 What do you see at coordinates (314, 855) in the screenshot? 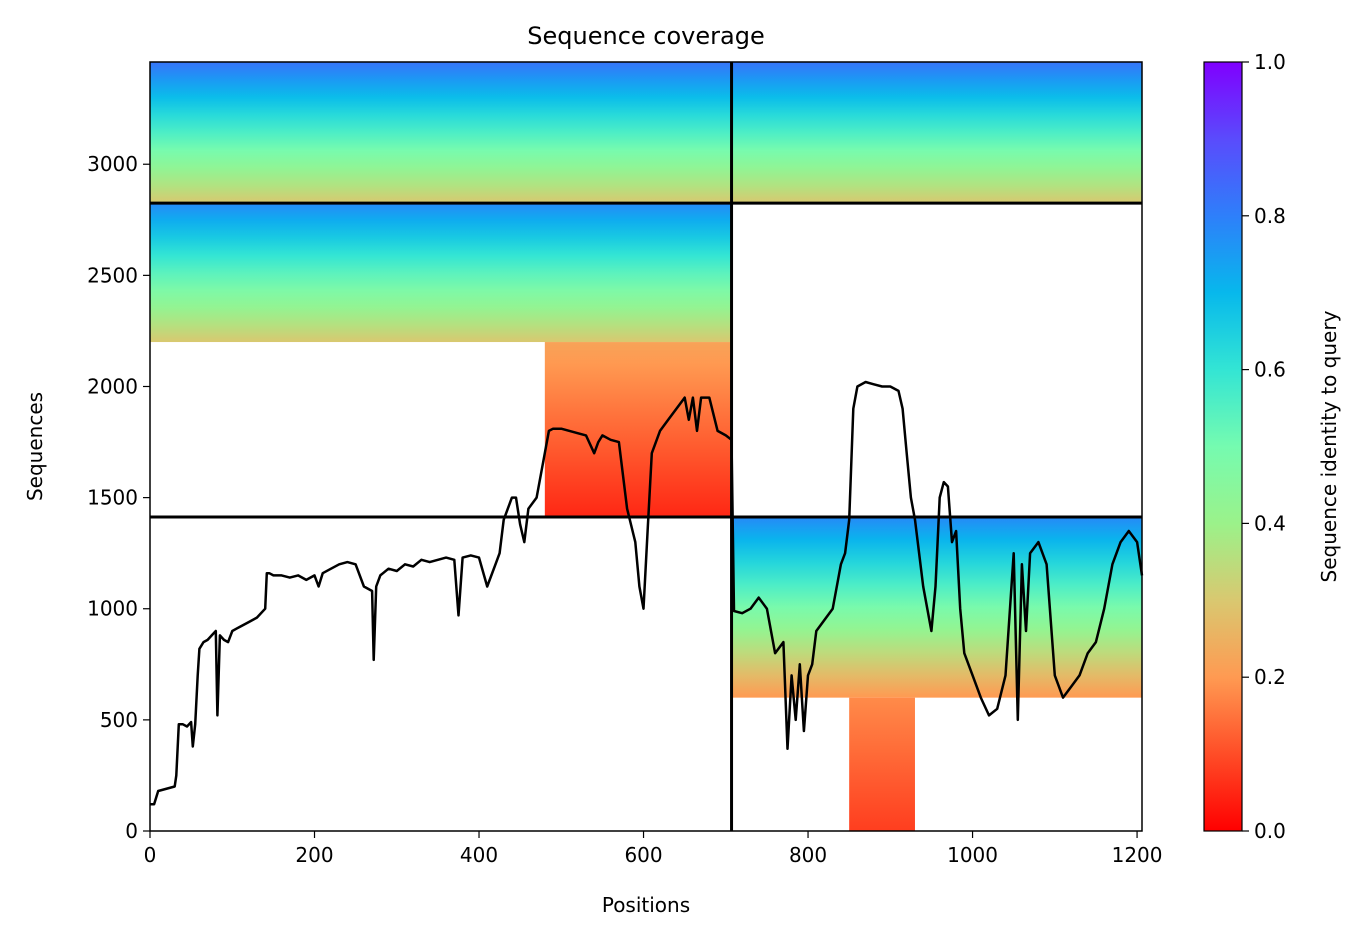
I see `x-tick-label: 200` at bounding box center [314, 855].